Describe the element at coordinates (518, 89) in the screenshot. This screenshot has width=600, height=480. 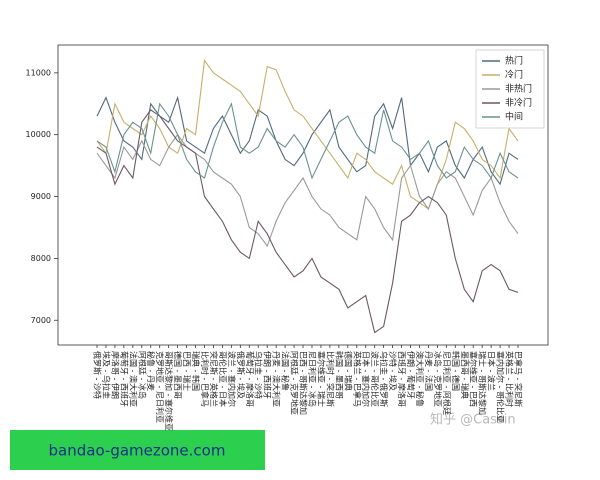
I see `legend-label: 非热门` at that location.